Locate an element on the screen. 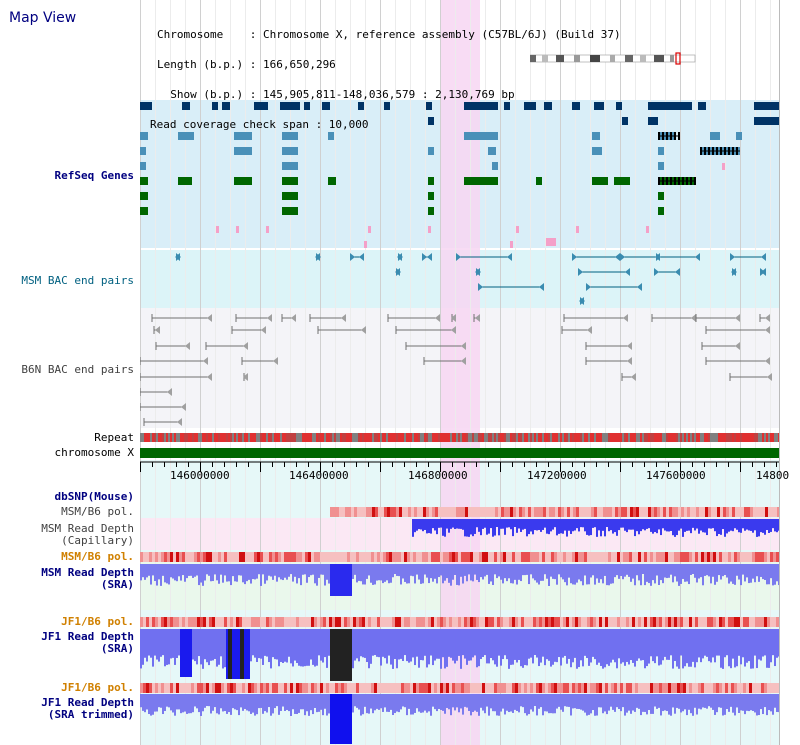 Image resolution: width=800 pixels, height=745 pixels. dbsnp-label: dbSNP(Mouse) is located at coordinates (94, 496).